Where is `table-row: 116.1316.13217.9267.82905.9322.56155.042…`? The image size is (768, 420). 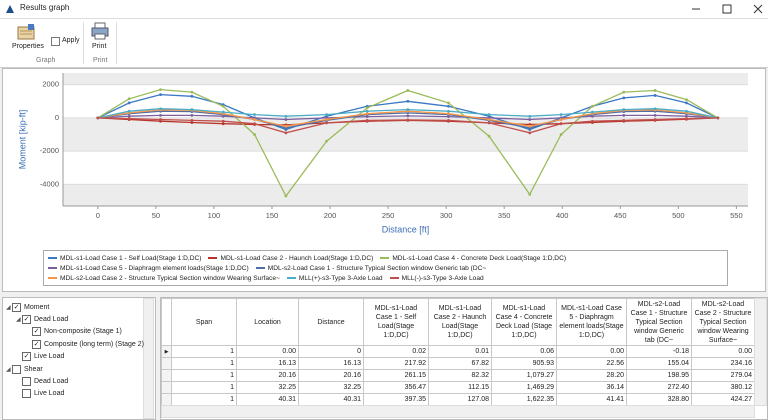
table-row: 116.1316.13217.9267.82905.9322.56155.042… is located at coordinates (458, 364).